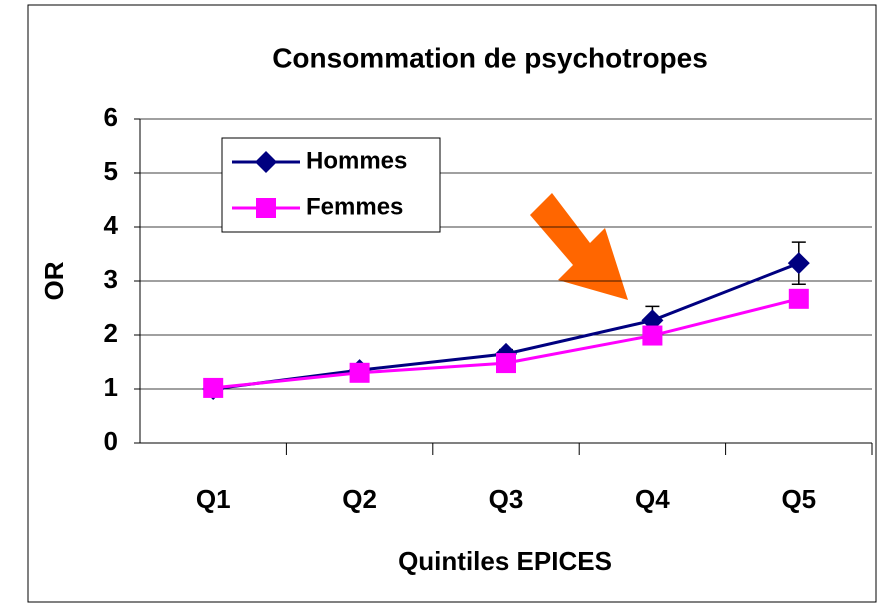 This screenshot has width=877, height=603. What do you see at coordinates (111, 279) in the screenshot?
I see `y-tick-label: 3` at bounding box center [111, 279].